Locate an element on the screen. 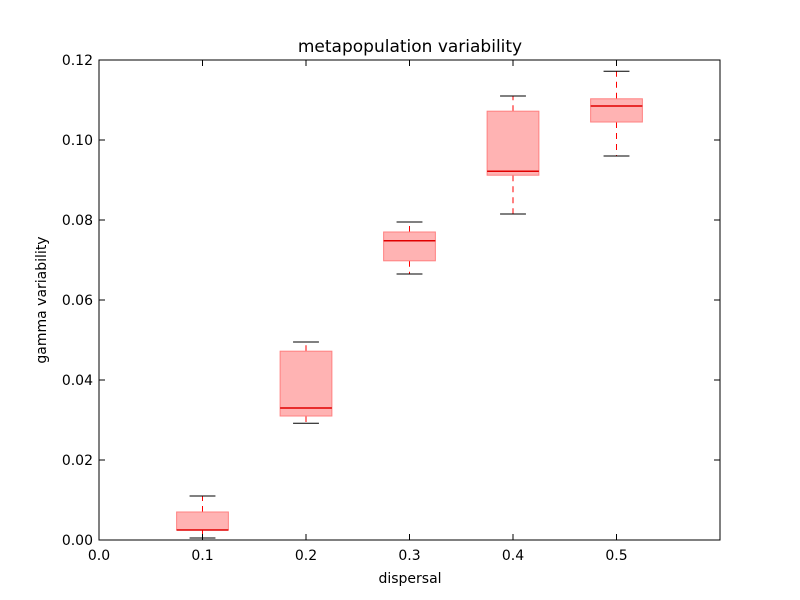  y-tick-label: 0.00 is located at coordinates (77, 541).